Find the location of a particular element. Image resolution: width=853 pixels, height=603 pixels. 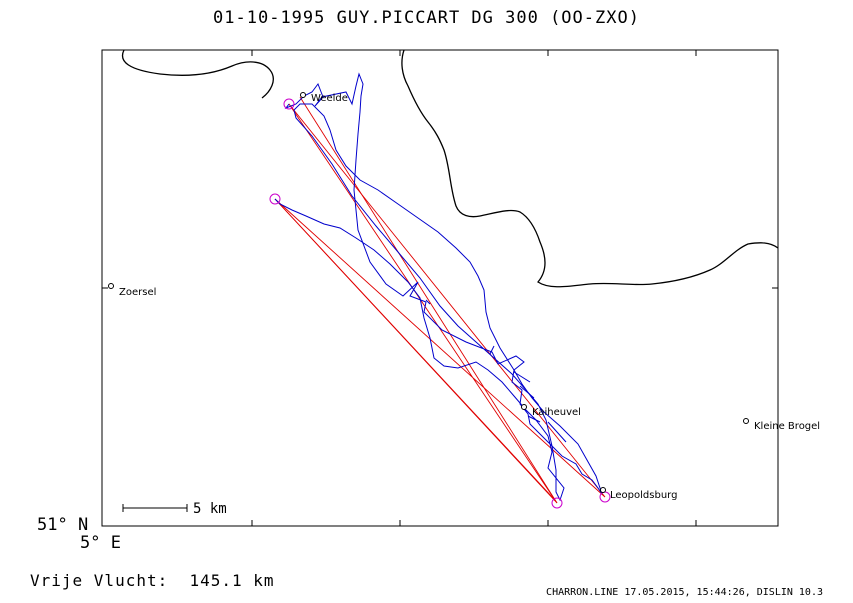

place-label-zoersel: Zoersel is located at coordinates (137, 292).